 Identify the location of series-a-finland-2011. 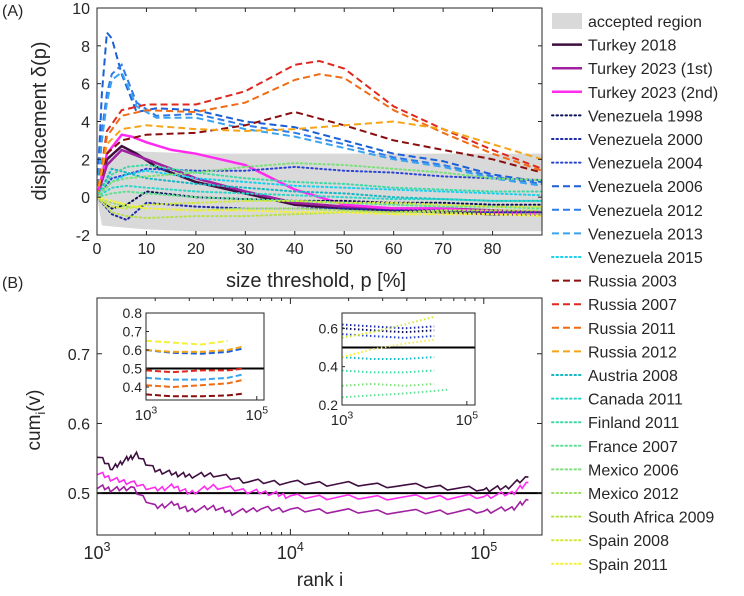
(319, 181).